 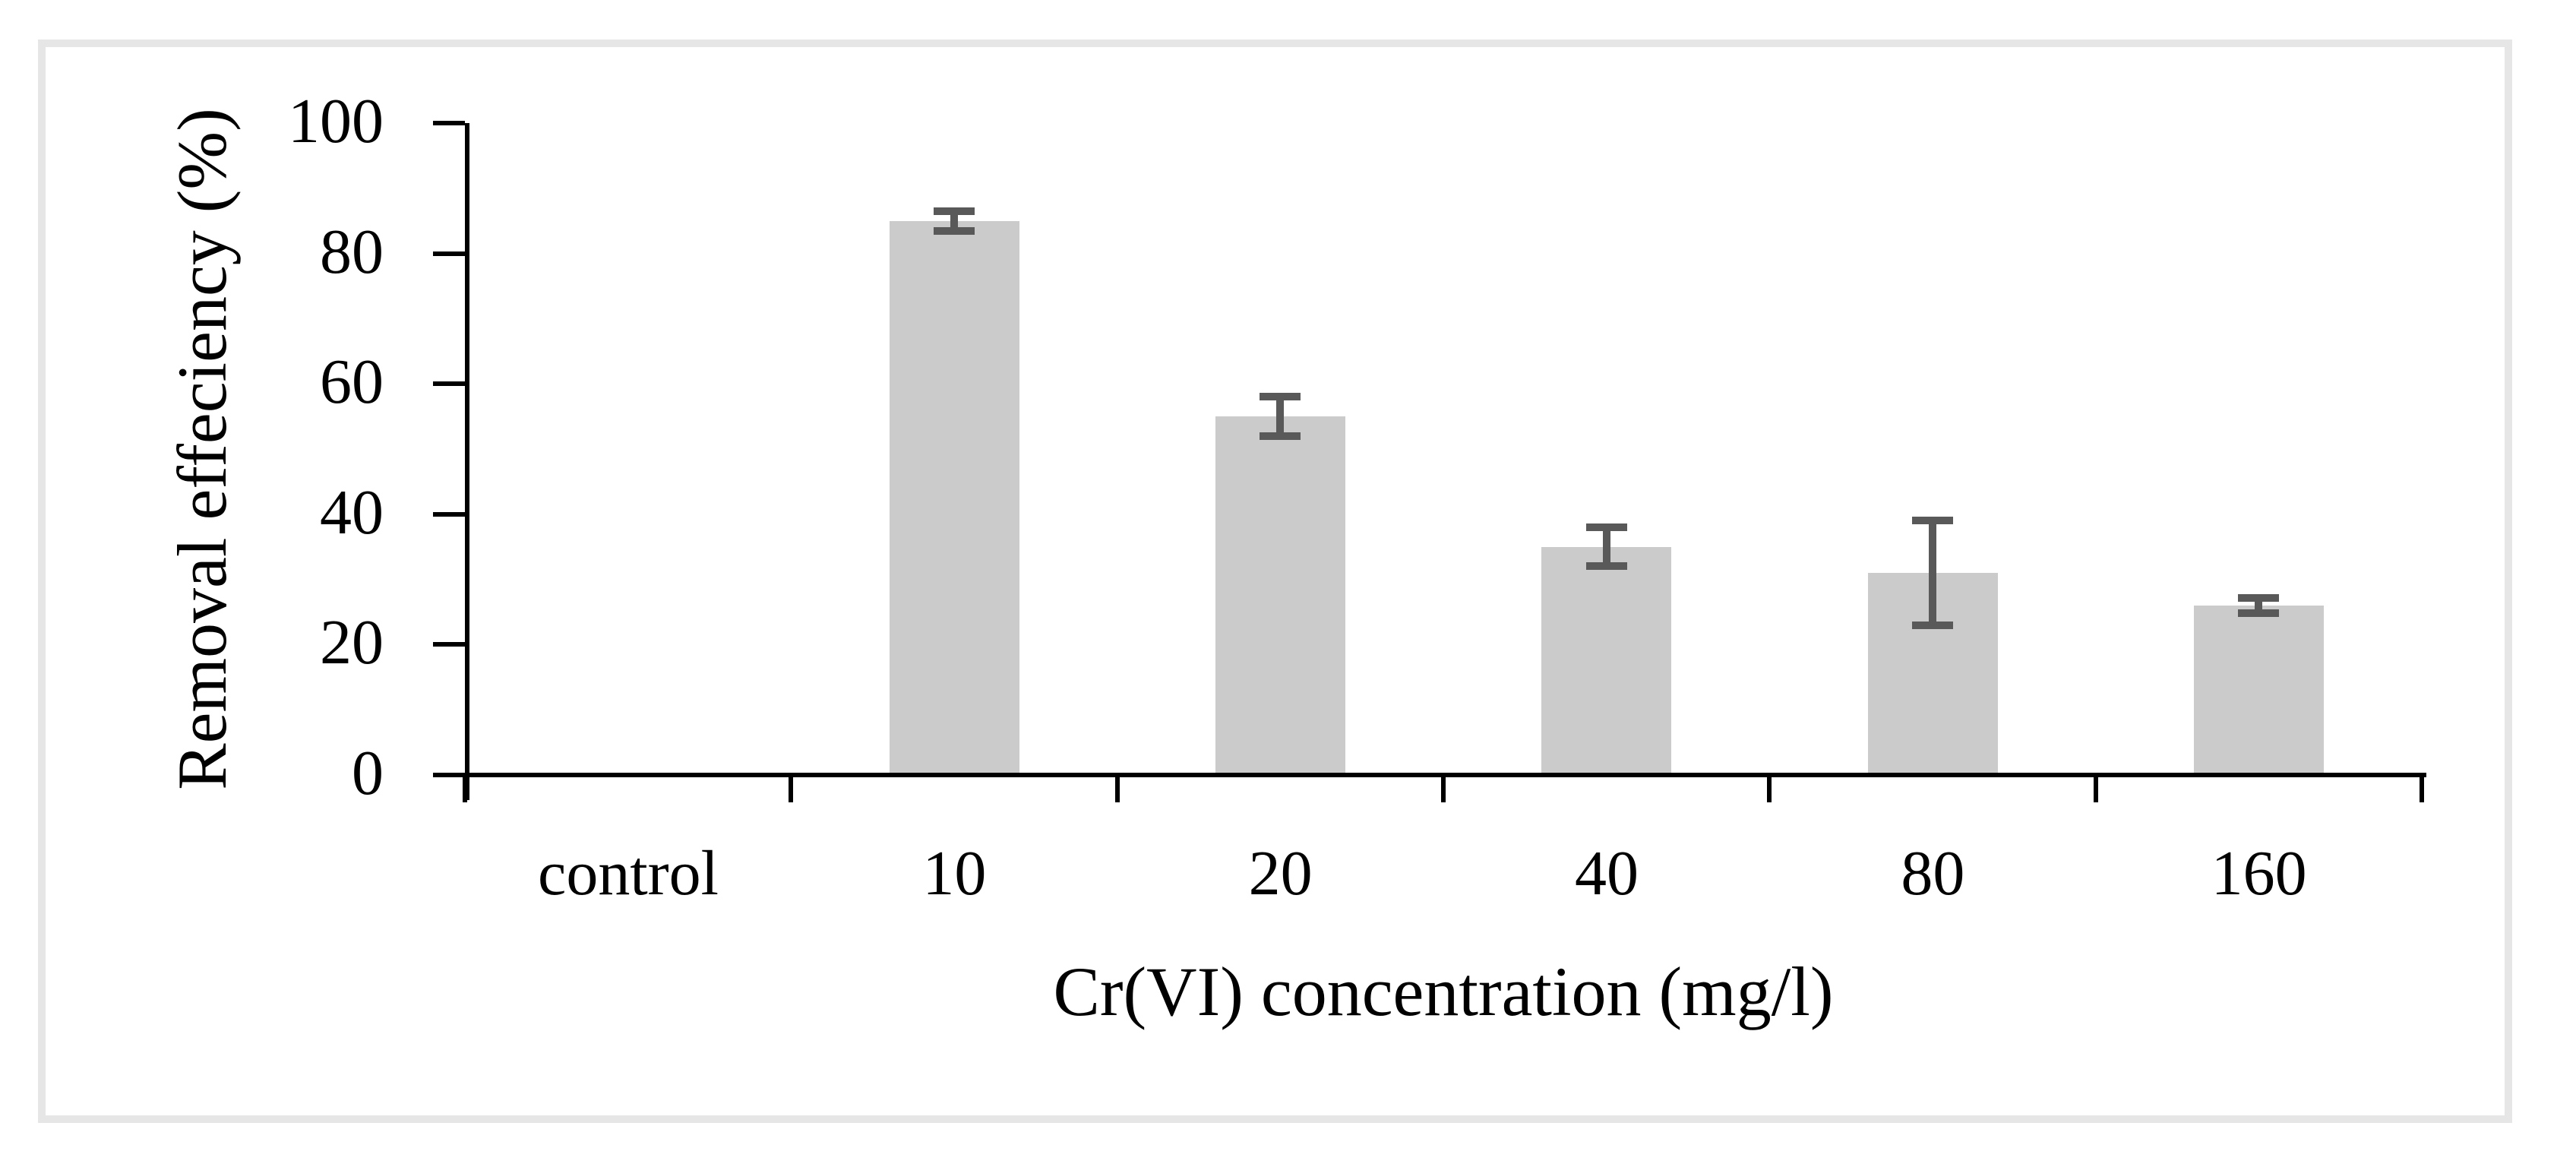 What do you see at coordinates (202, 449) in the screenshot?
I see `y-axis-title: Removal effeciency (%)` at bounding box center [202, 449].